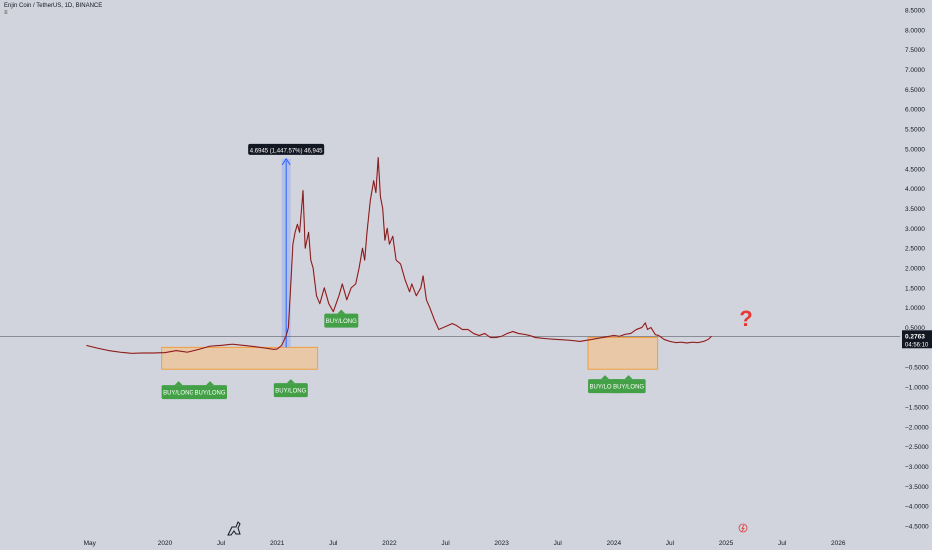 This screenshot has width=932, height=550. I want to click on x-tick-label: 2020, so click(165, 543).